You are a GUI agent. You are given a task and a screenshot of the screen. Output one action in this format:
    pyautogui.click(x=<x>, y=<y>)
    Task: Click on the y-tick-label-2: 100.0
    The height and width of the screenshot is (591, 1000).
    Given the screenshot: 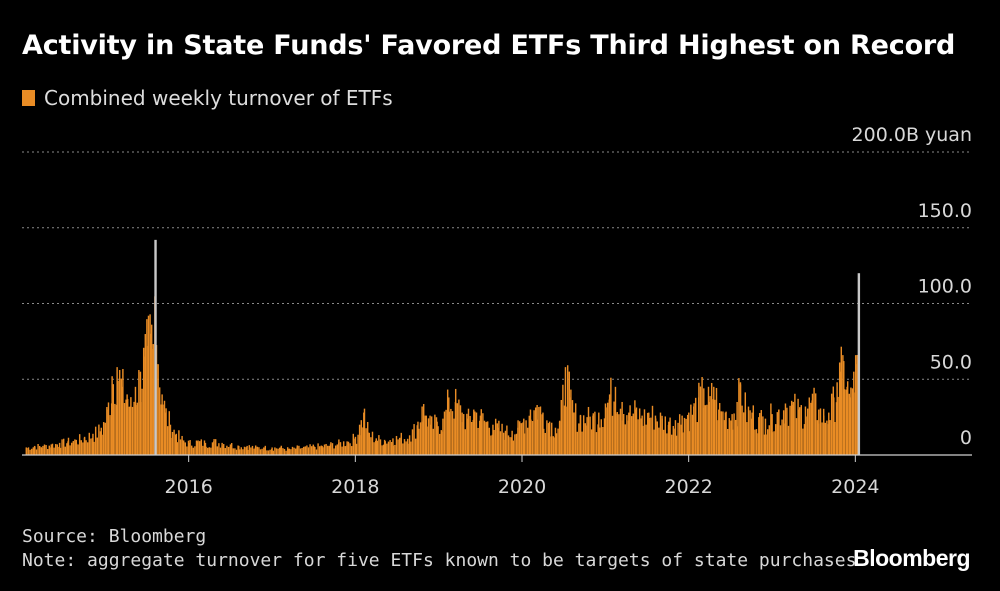 What is the action you would take?
    pyautogui.click(x=945, y=287)
    